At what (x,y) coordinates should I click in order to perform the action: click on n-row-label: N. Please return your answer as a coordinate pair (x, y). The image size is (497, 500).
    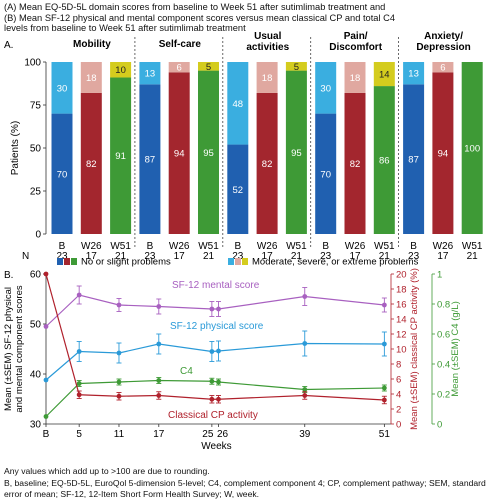
    Looking at the image, I should click on (25, 255).